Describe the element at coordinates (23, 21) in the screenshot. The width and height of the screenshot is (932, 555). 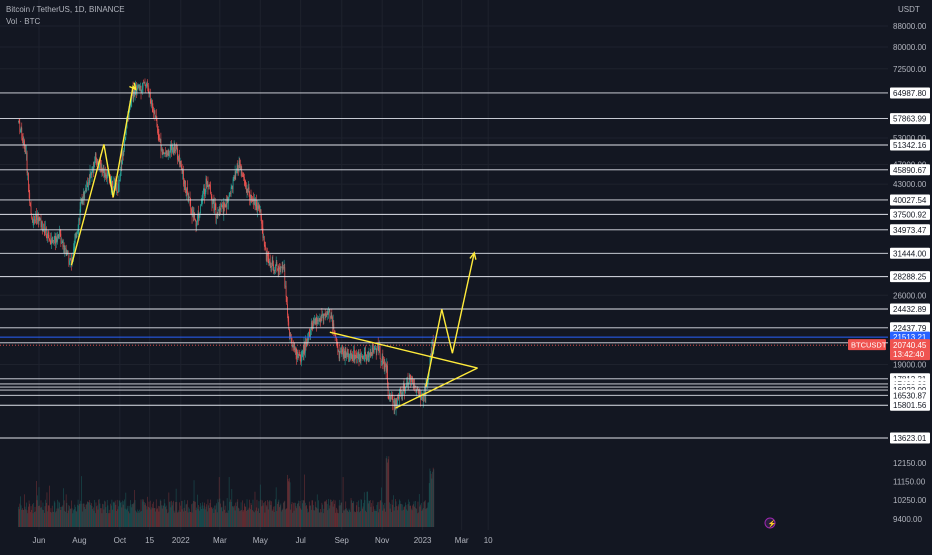
I see `volume-indicator-label: Vol · BTC` at that location.